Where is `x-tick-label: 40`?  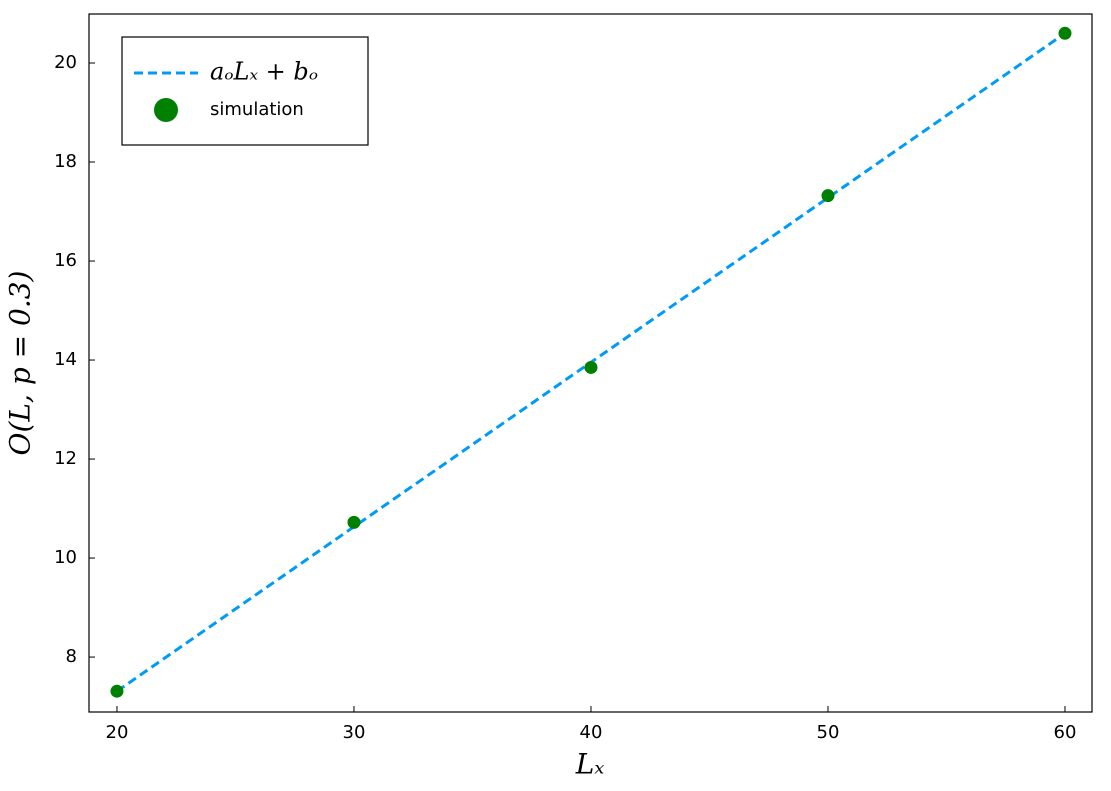
x-tick-label: 40 is located at coordinates (591, 732).